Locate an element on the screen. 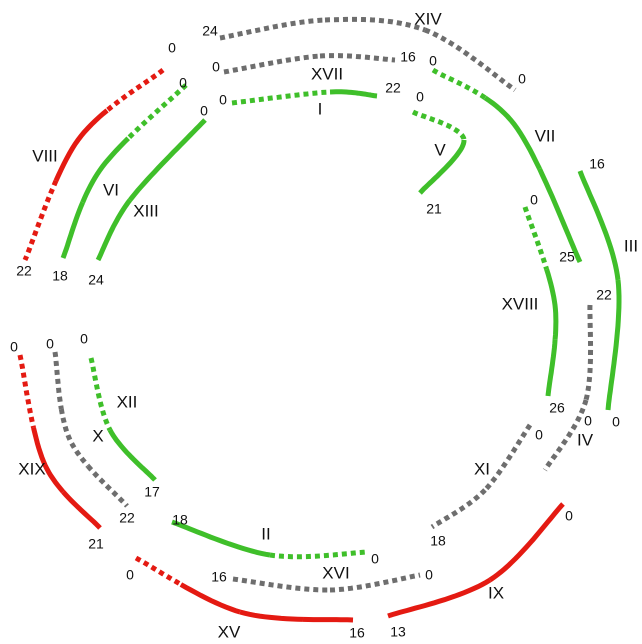 This screenshot has height=644, width=642. arc-xiv-start-value: 24 is located at coordinates (210, 31).